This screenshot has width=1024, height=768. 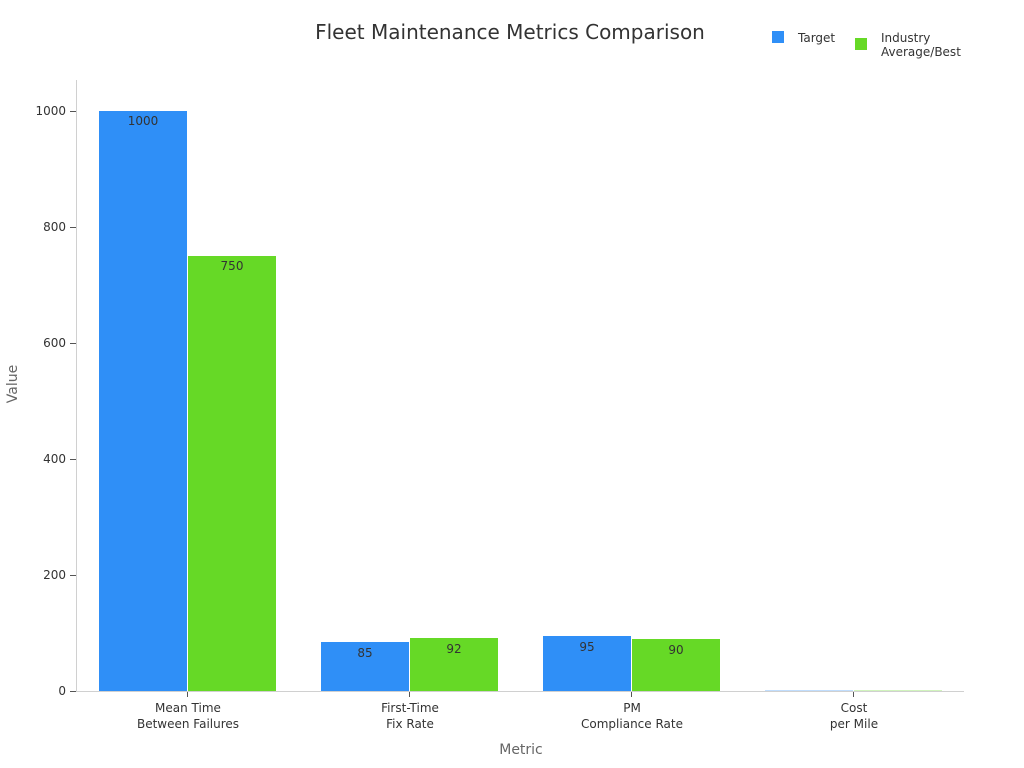 I want to click on x-axis-title: Metric, so click(x=521, y=750).